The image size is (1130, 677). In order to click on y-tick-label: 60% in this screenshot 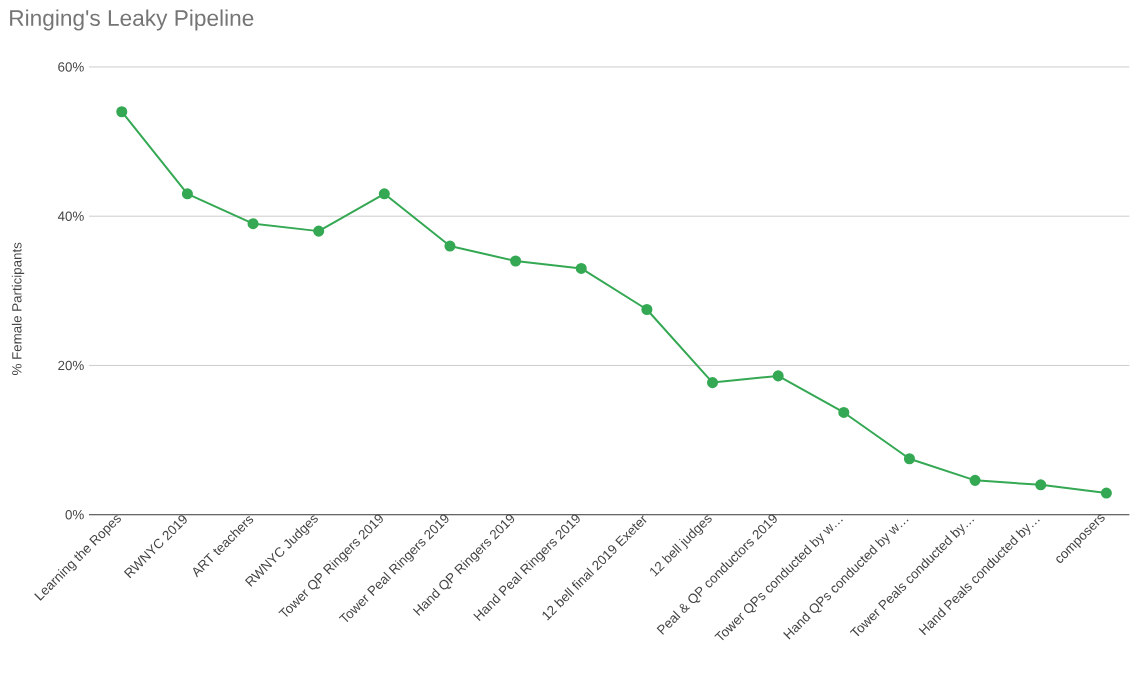, I will do `click(71, 67)`.